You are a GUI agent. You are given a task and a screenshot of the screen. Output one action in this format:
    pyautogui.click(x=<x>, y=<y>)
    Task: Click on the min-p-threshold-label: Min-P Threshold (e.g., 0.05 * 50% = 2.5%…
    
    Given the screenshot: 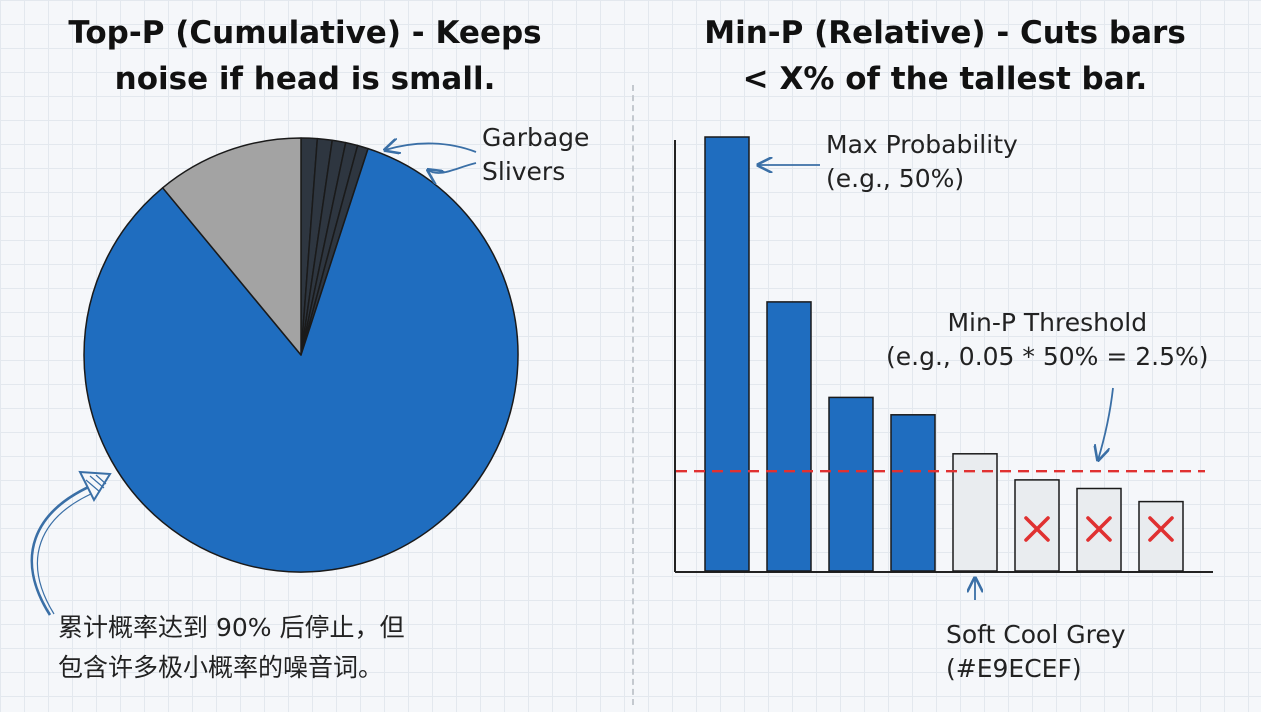 What is the action you would take?
    pyautogui.click(x=1047, y=340)
    